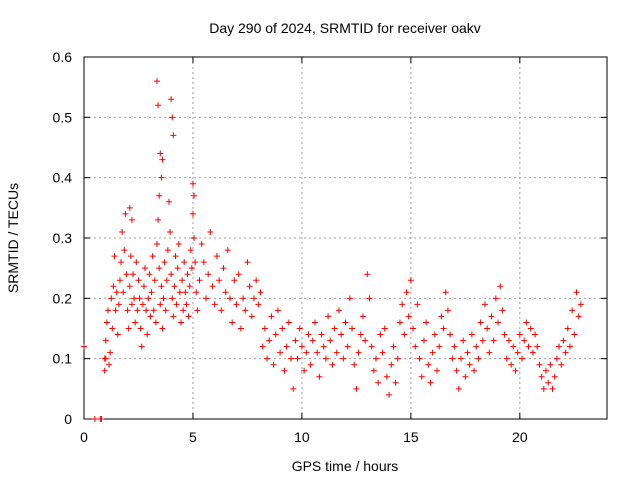 Image resolution: width=640 pixels, height=480 pixels. I want to click on x-tick-label: 5, so click(193, 437).